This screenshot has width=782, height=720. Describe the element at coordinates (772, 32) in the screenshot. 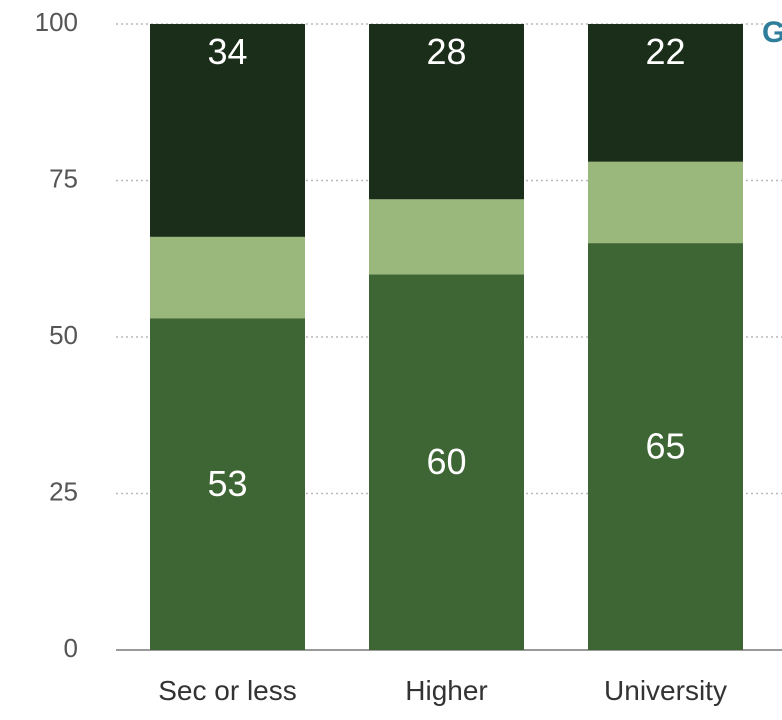

I see `cut-off-legend-label: G` at that location.